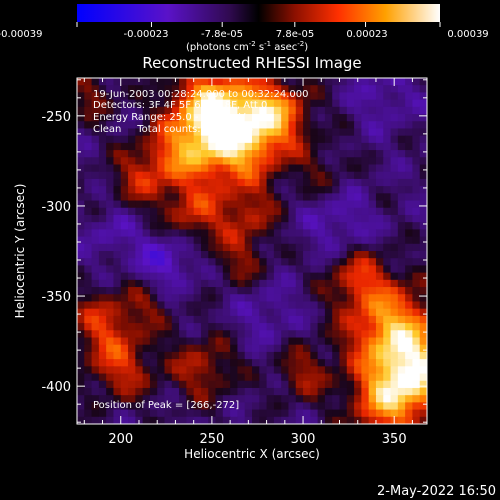  Describe the element at coordinates (366, 34) in the screenshot. I see `colorbar-tick-label: 0.00023` at that location.